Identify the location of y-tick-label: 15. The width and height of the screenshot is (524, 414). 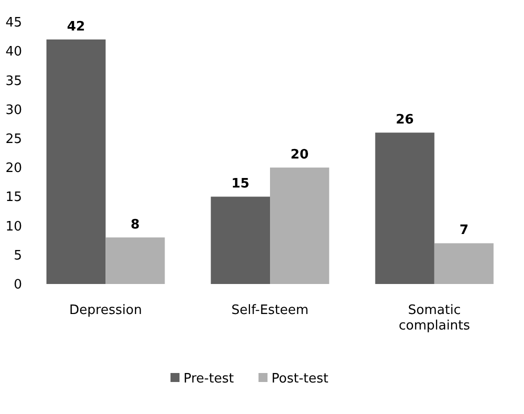
(13, 198).